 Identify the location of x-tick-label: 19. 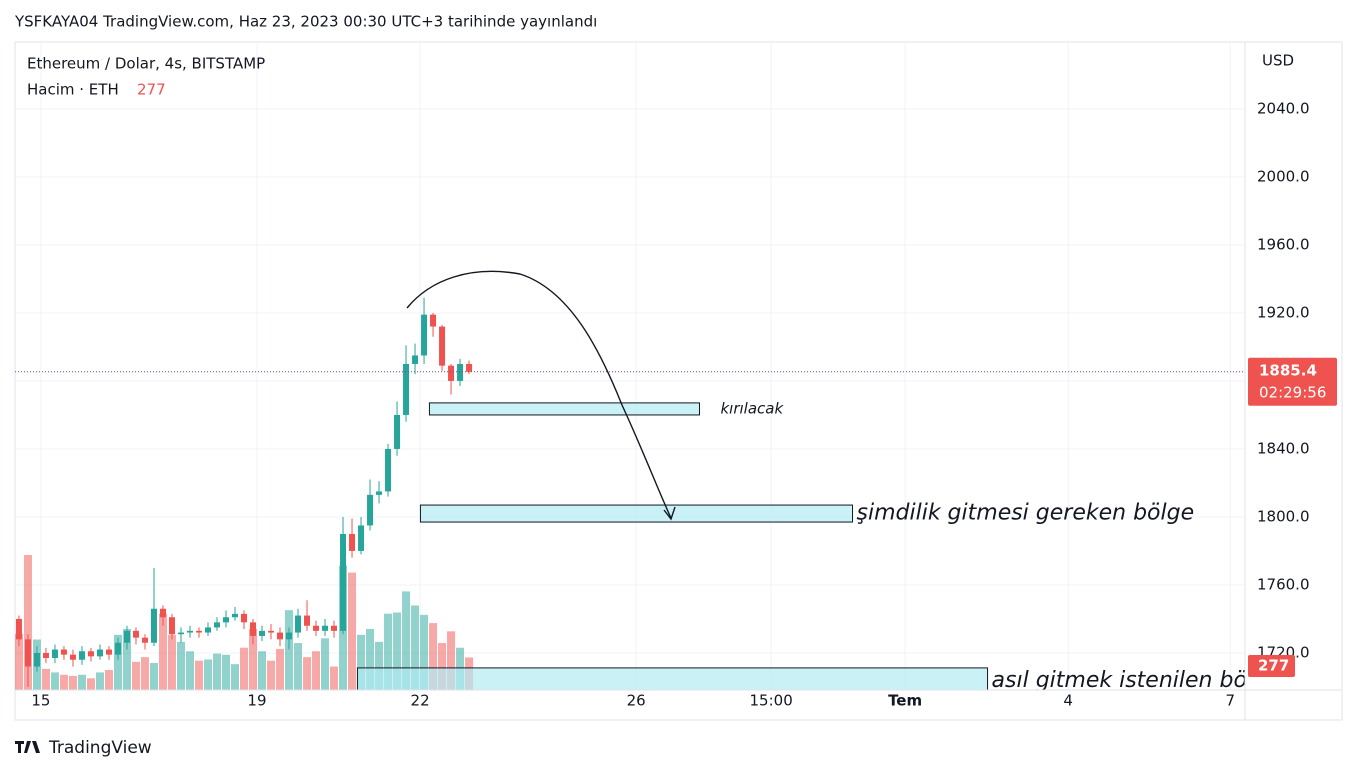
(256, 701).